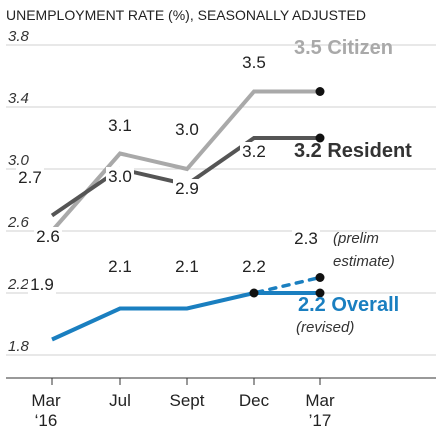 The image size is (442, 431). I want to click on legend-overall-note: (revised), so click(325, 327).